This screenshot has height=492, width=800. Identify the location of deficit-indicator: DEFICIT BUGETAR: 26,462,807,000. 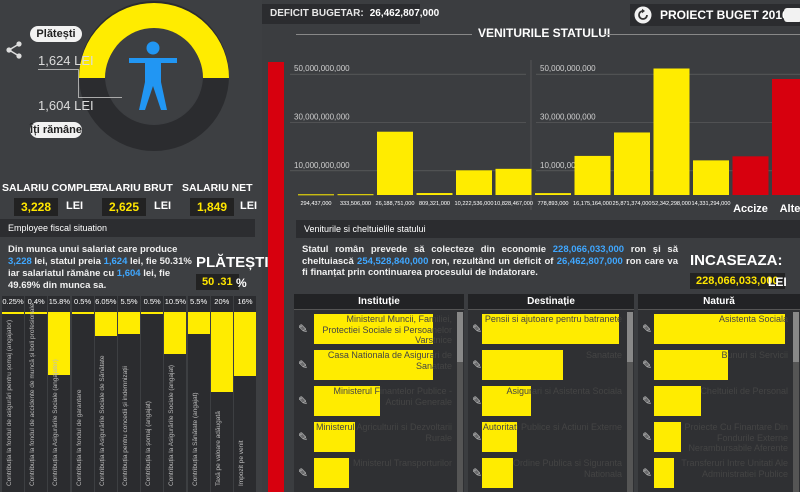
(350, 14).